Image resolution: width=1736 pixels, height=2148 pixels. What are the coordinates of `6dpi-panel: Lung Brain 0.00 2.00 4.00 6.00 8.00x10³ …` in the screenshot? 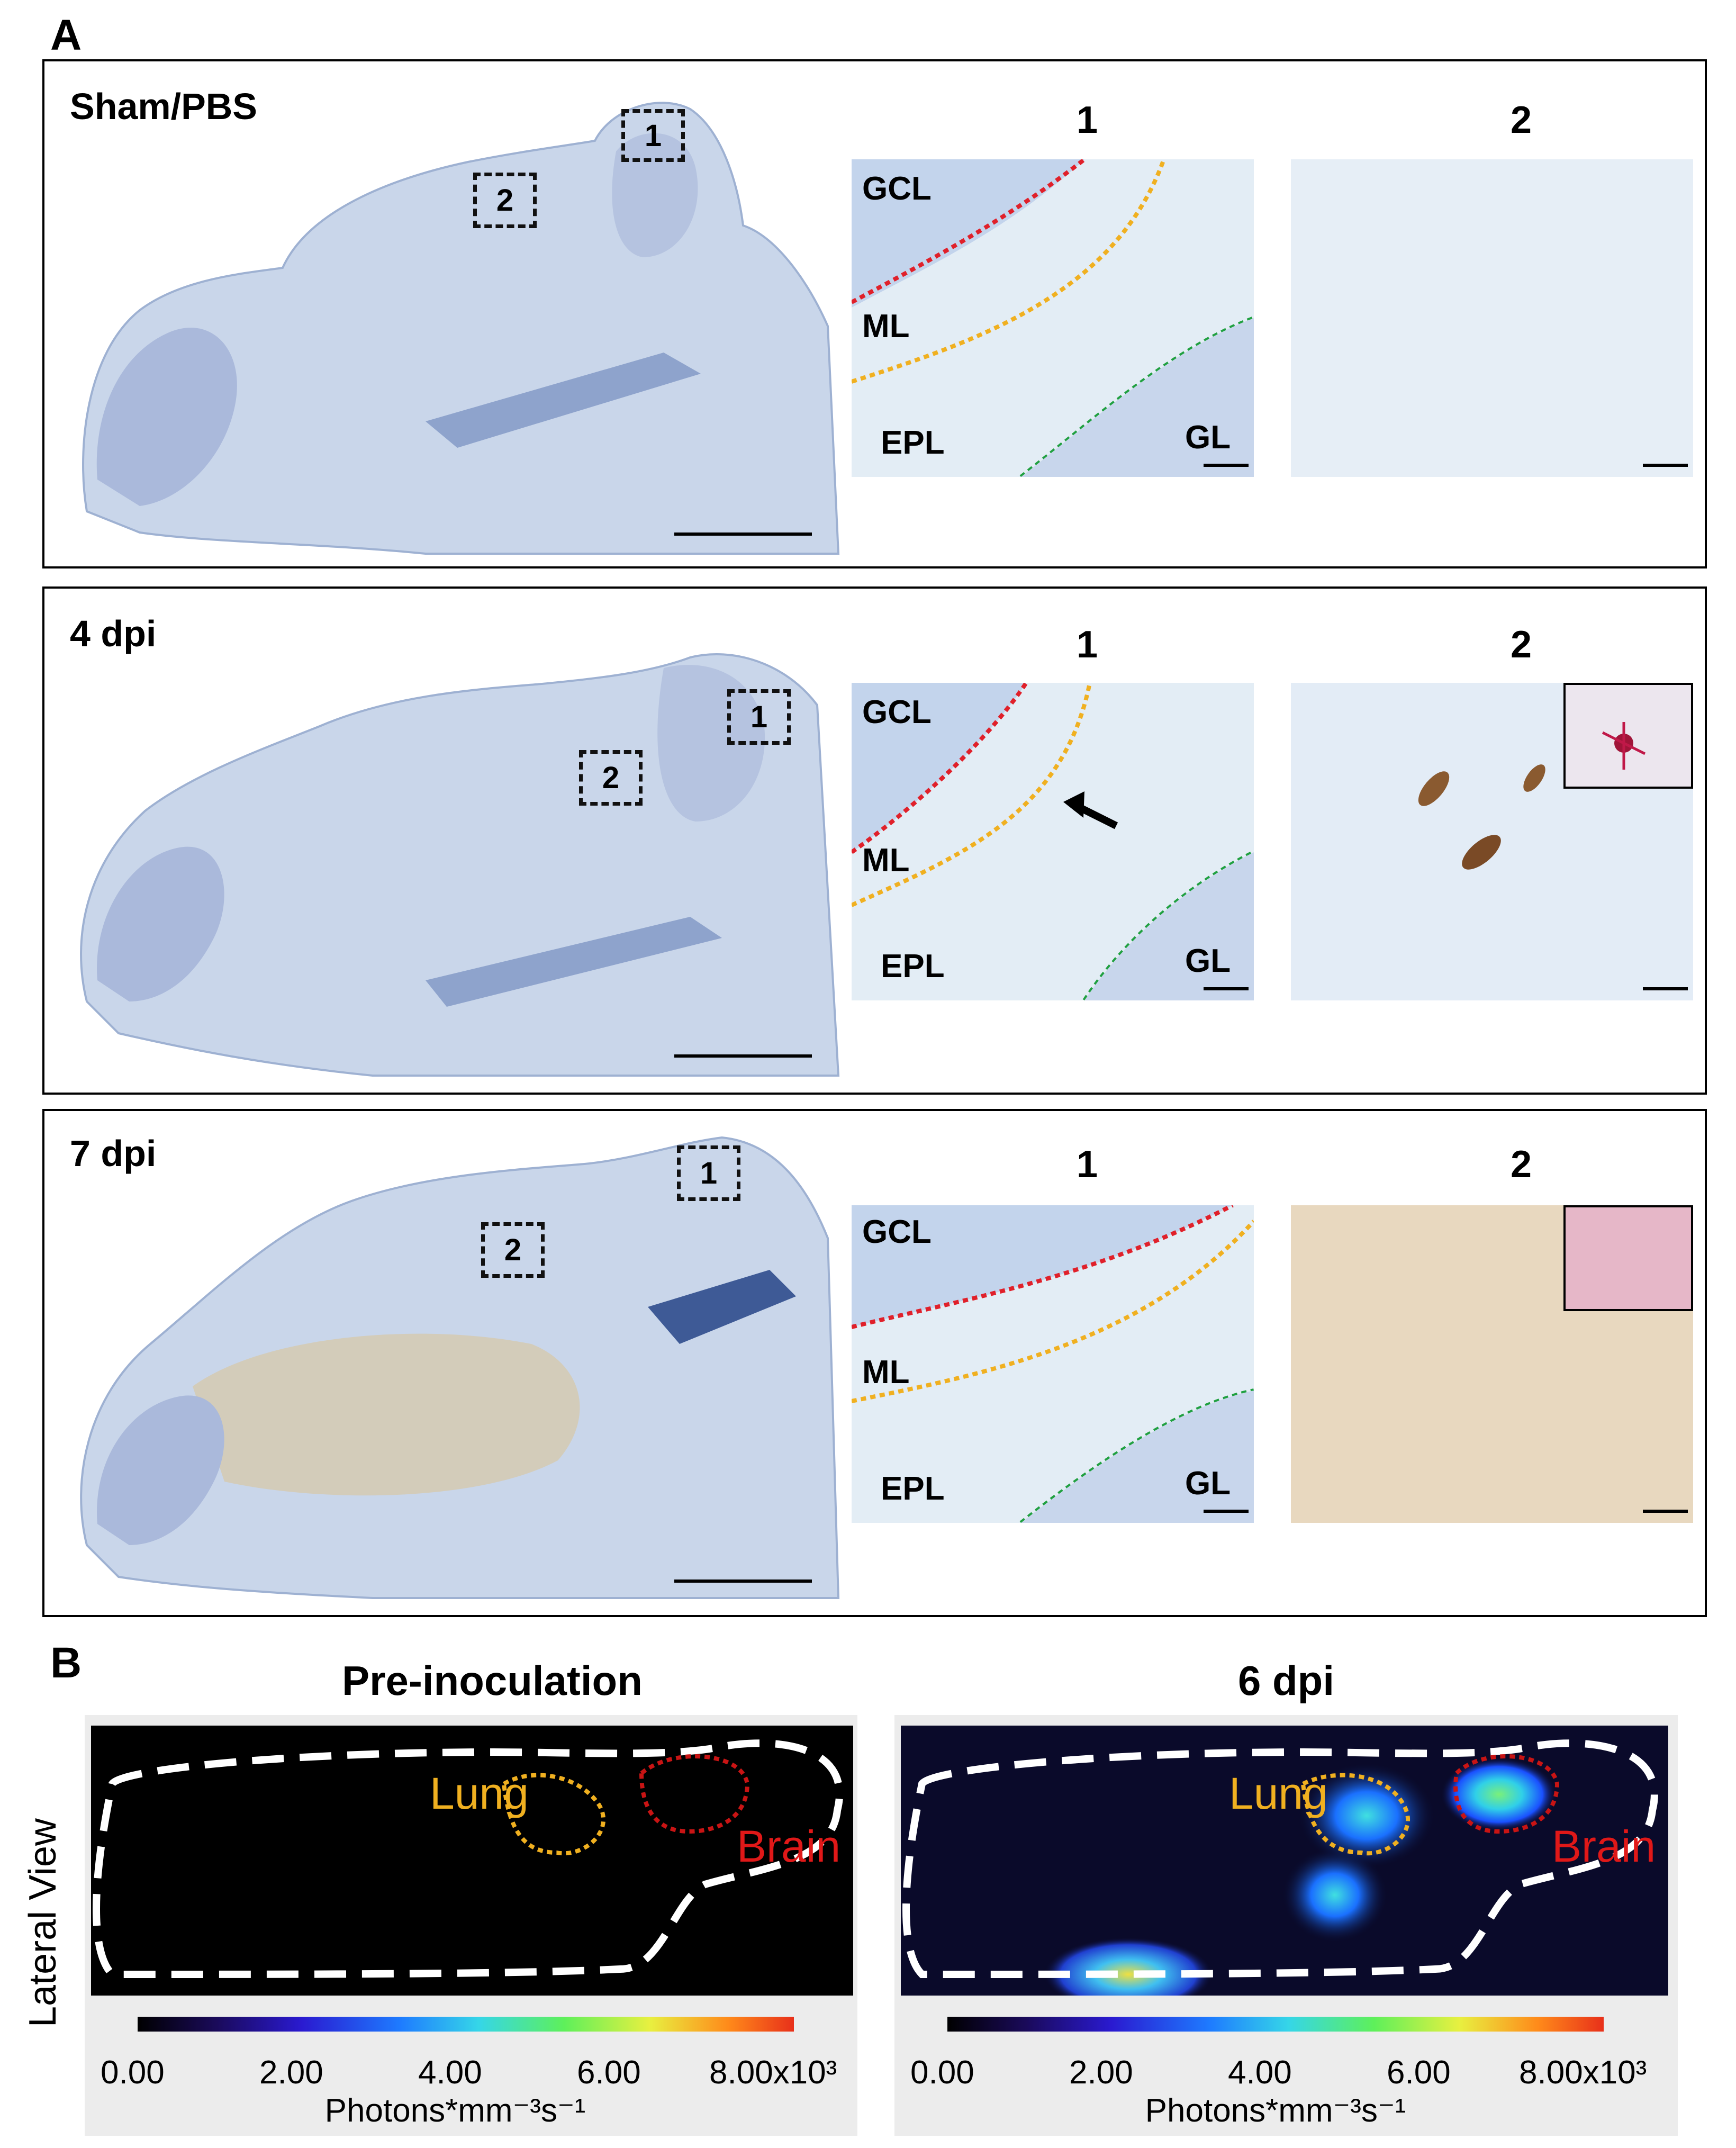 It's located at (1286, 1926).